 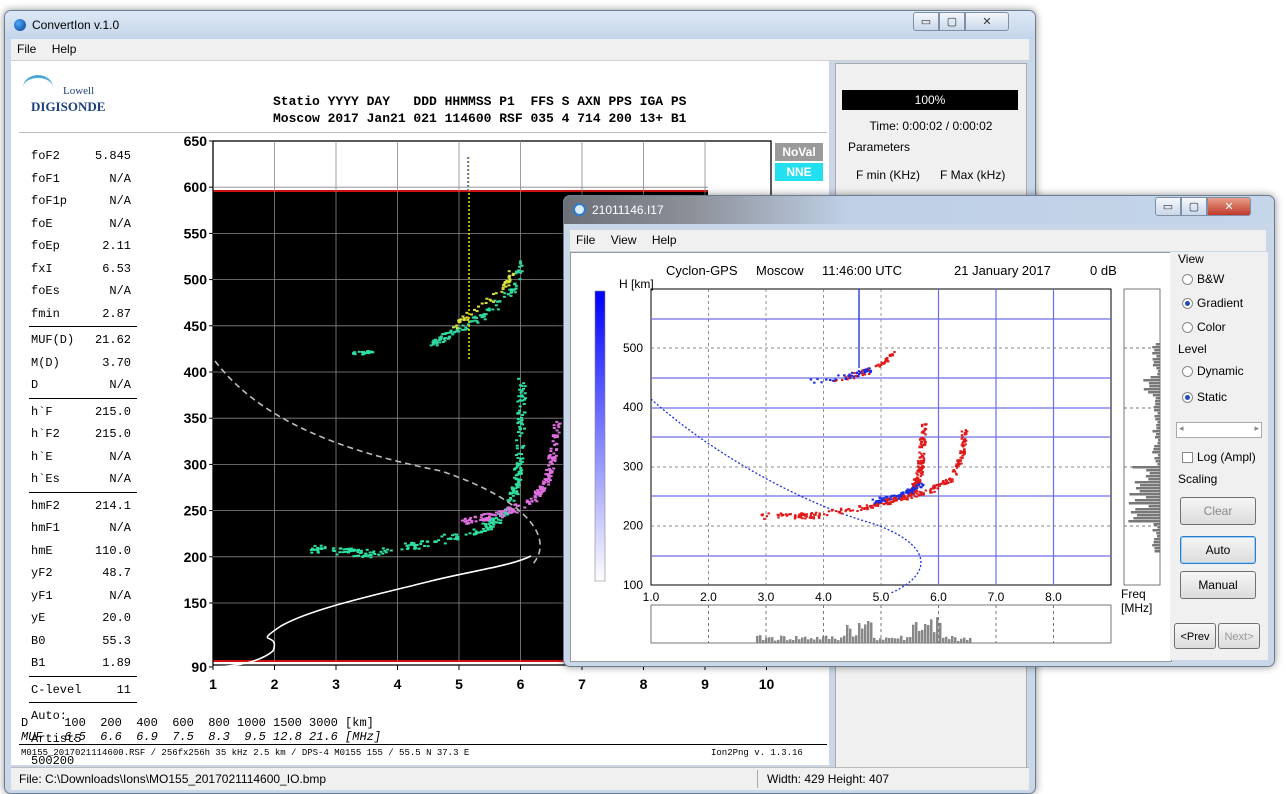 What do you see at coordinates (651, 597) in the screenshot?
I see `viewer-x-tick-label: 1.0` at bounding box center [651, 597].